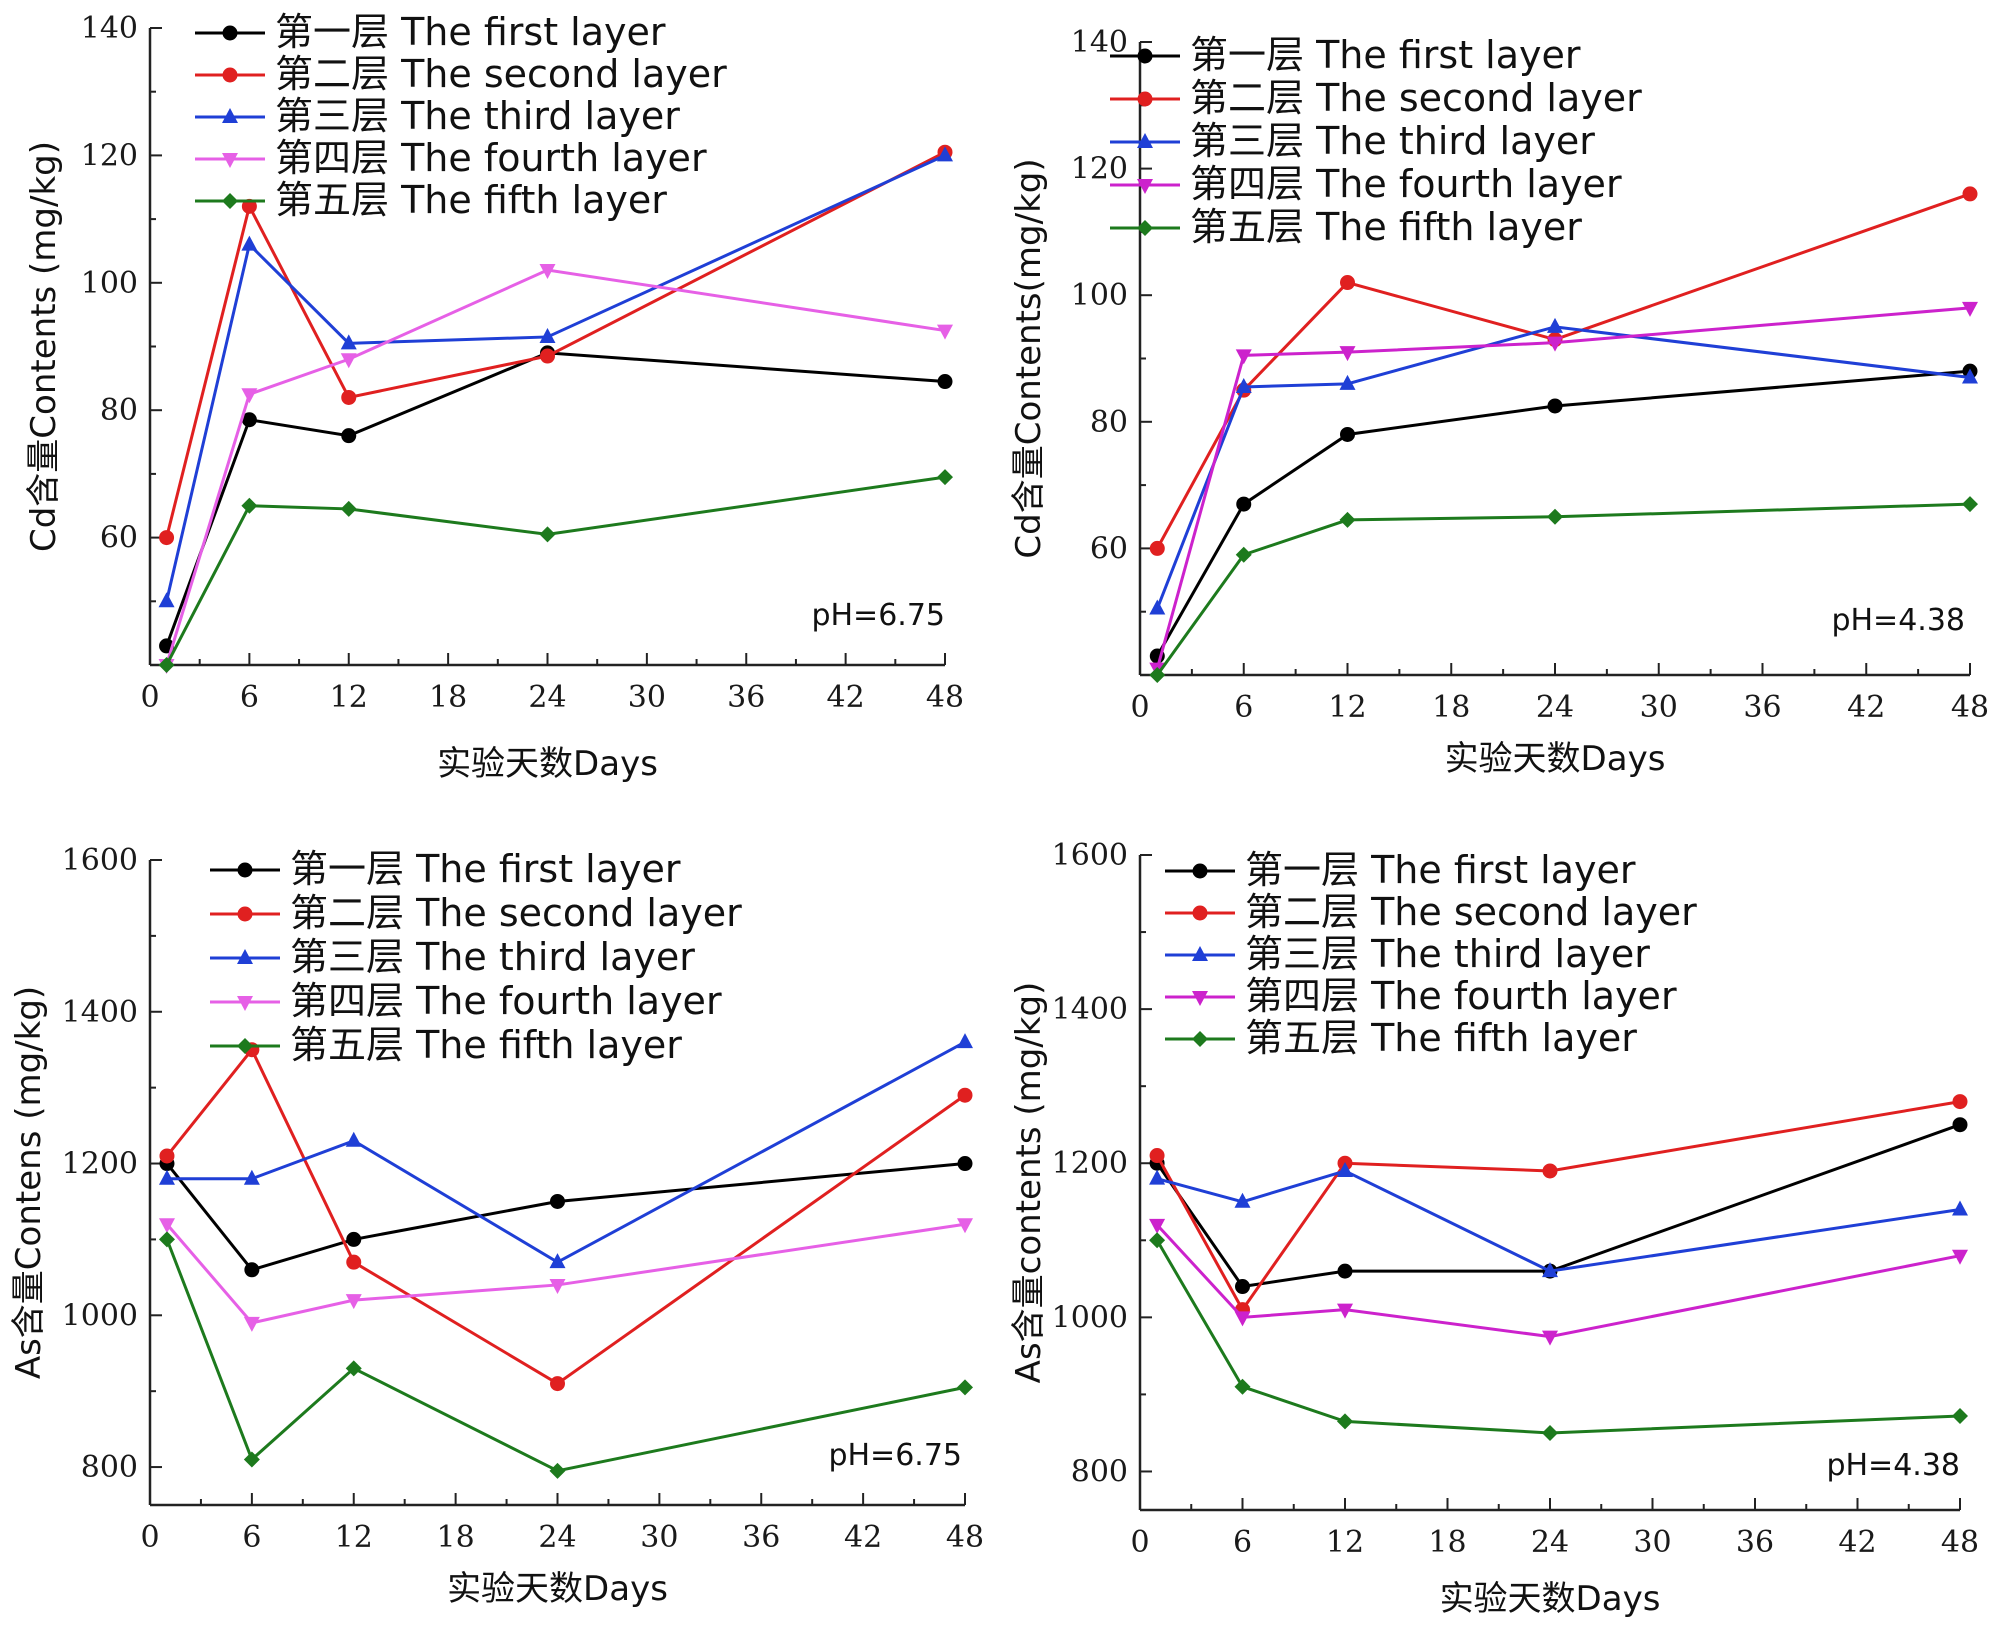 Image resolution: width=2000 pixels, height=1640 pixels. What do you see at coordinates (109, 28) in the screenshot?
I see `y-tick-label: 140` at bounding box center [109, 28].